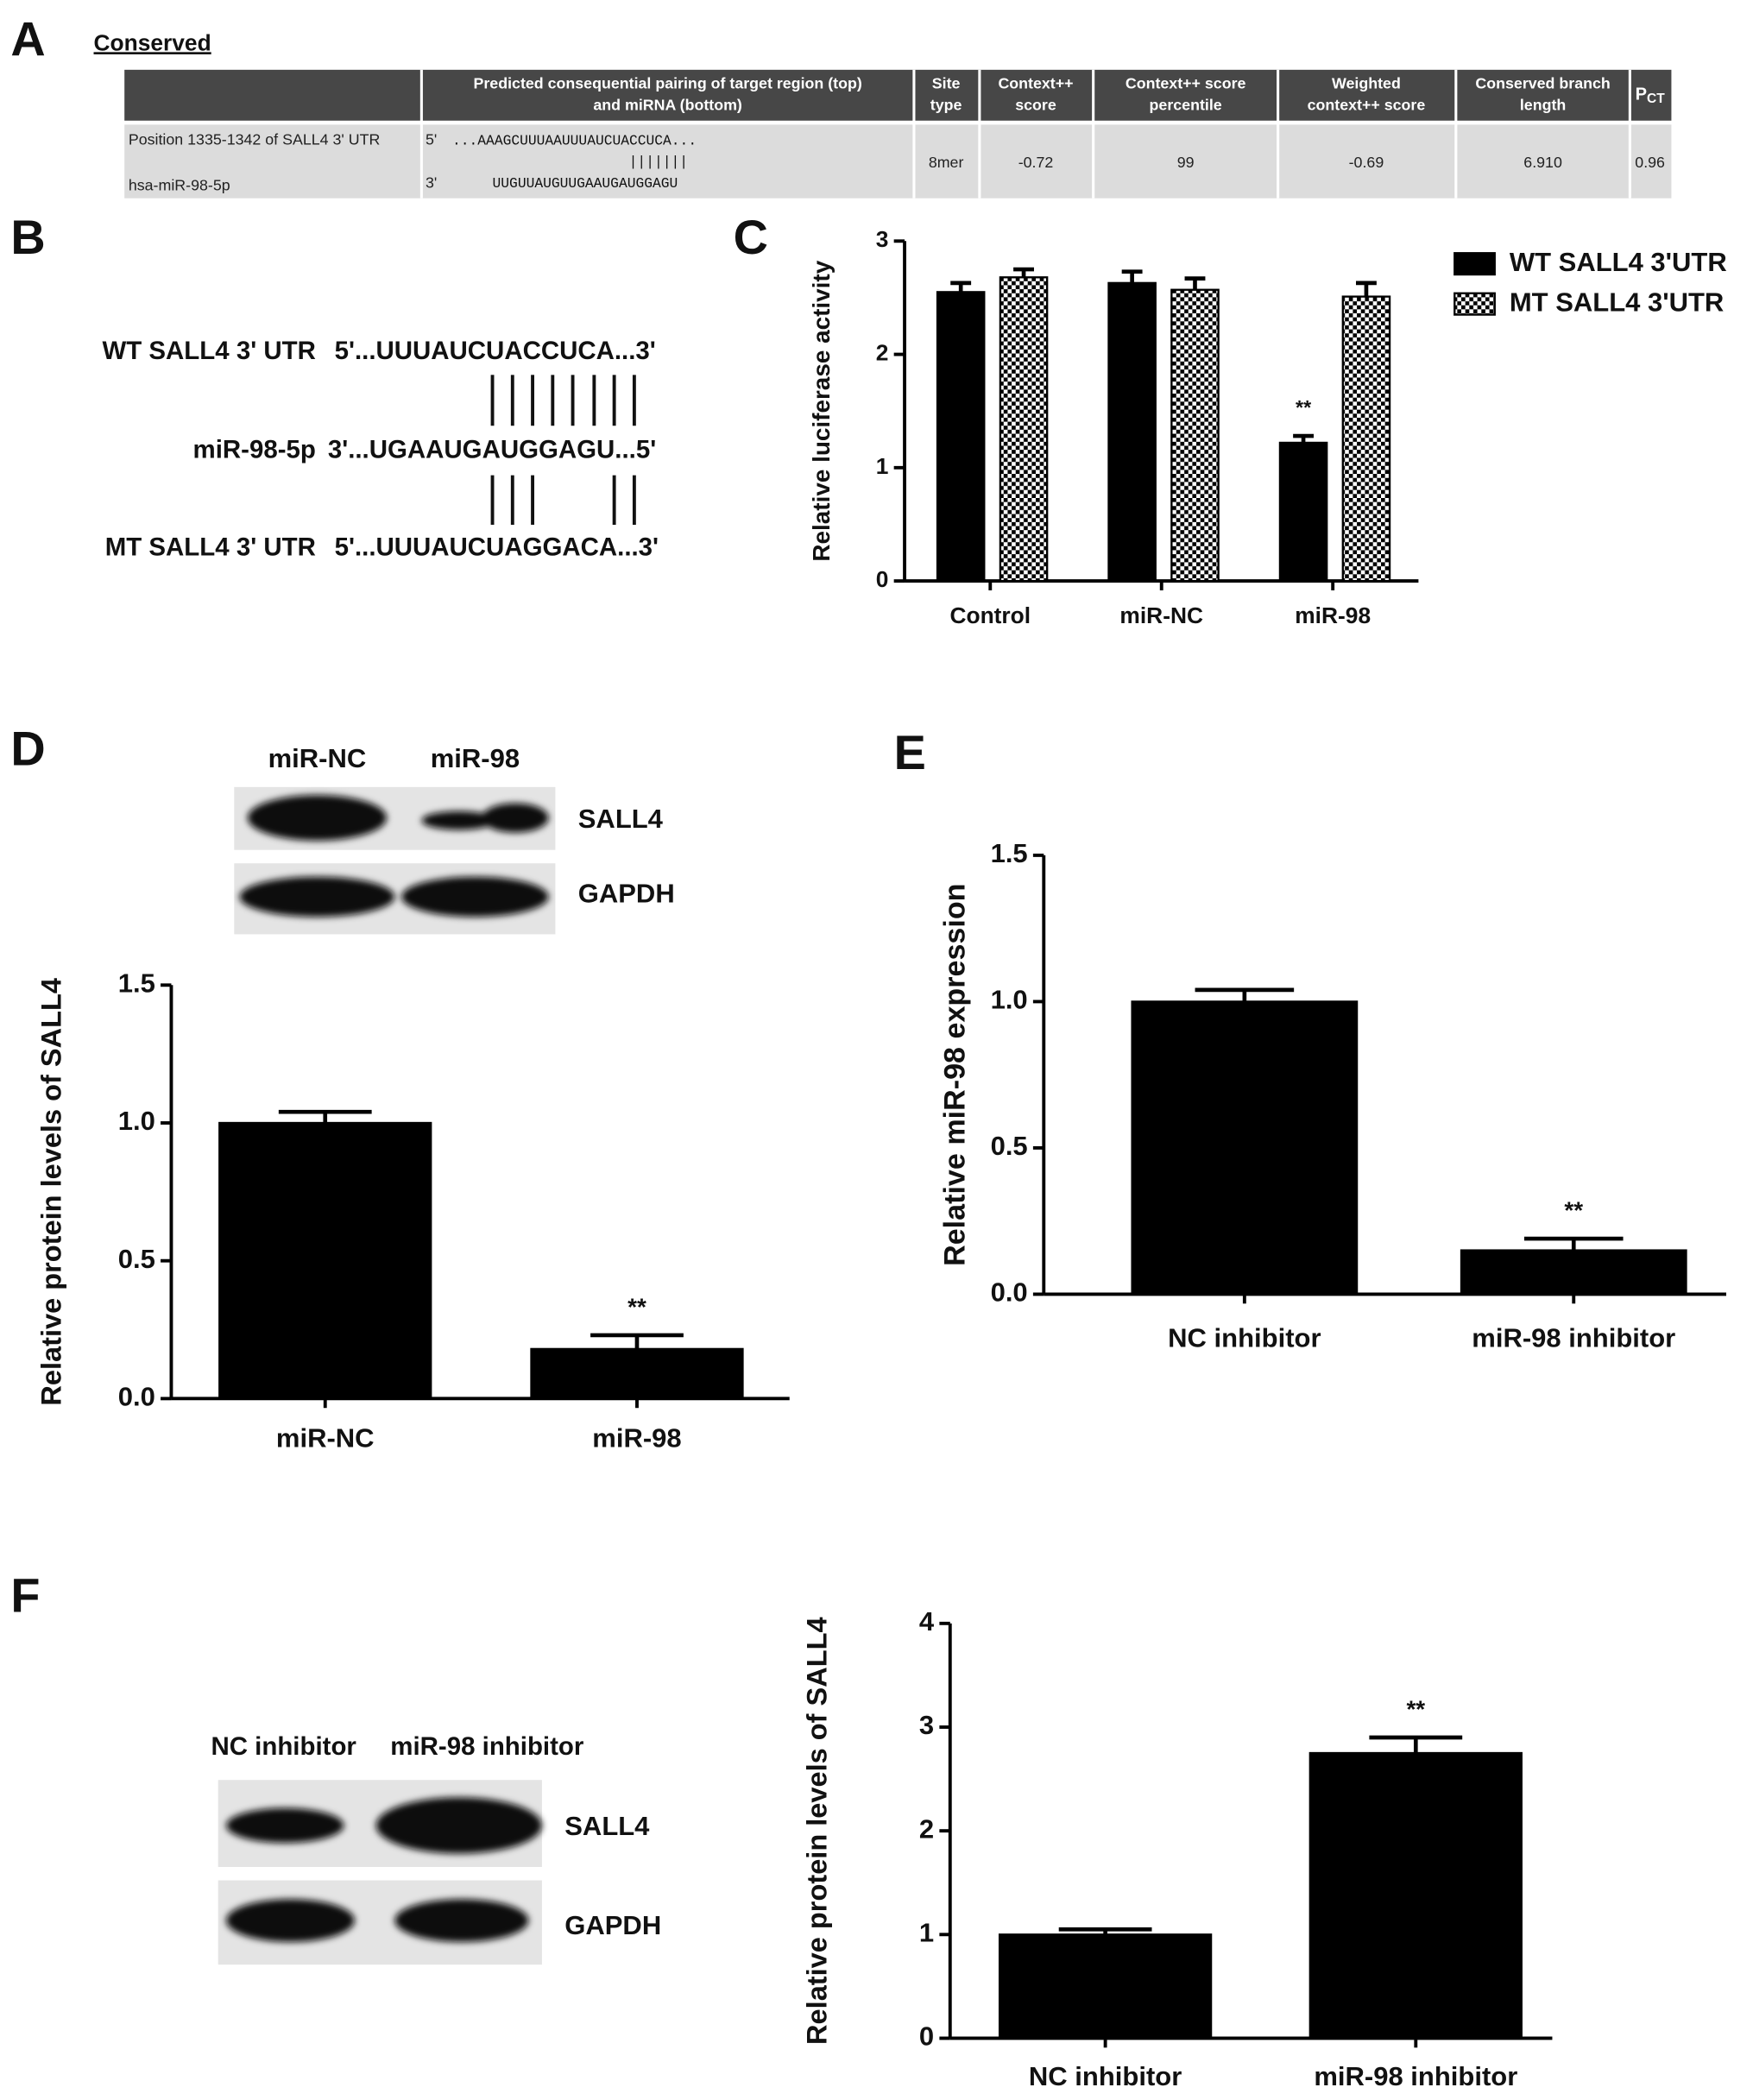  Describe the element at coordinates (1543, 104) in the screenshot. I see `table-header: length` at that location.